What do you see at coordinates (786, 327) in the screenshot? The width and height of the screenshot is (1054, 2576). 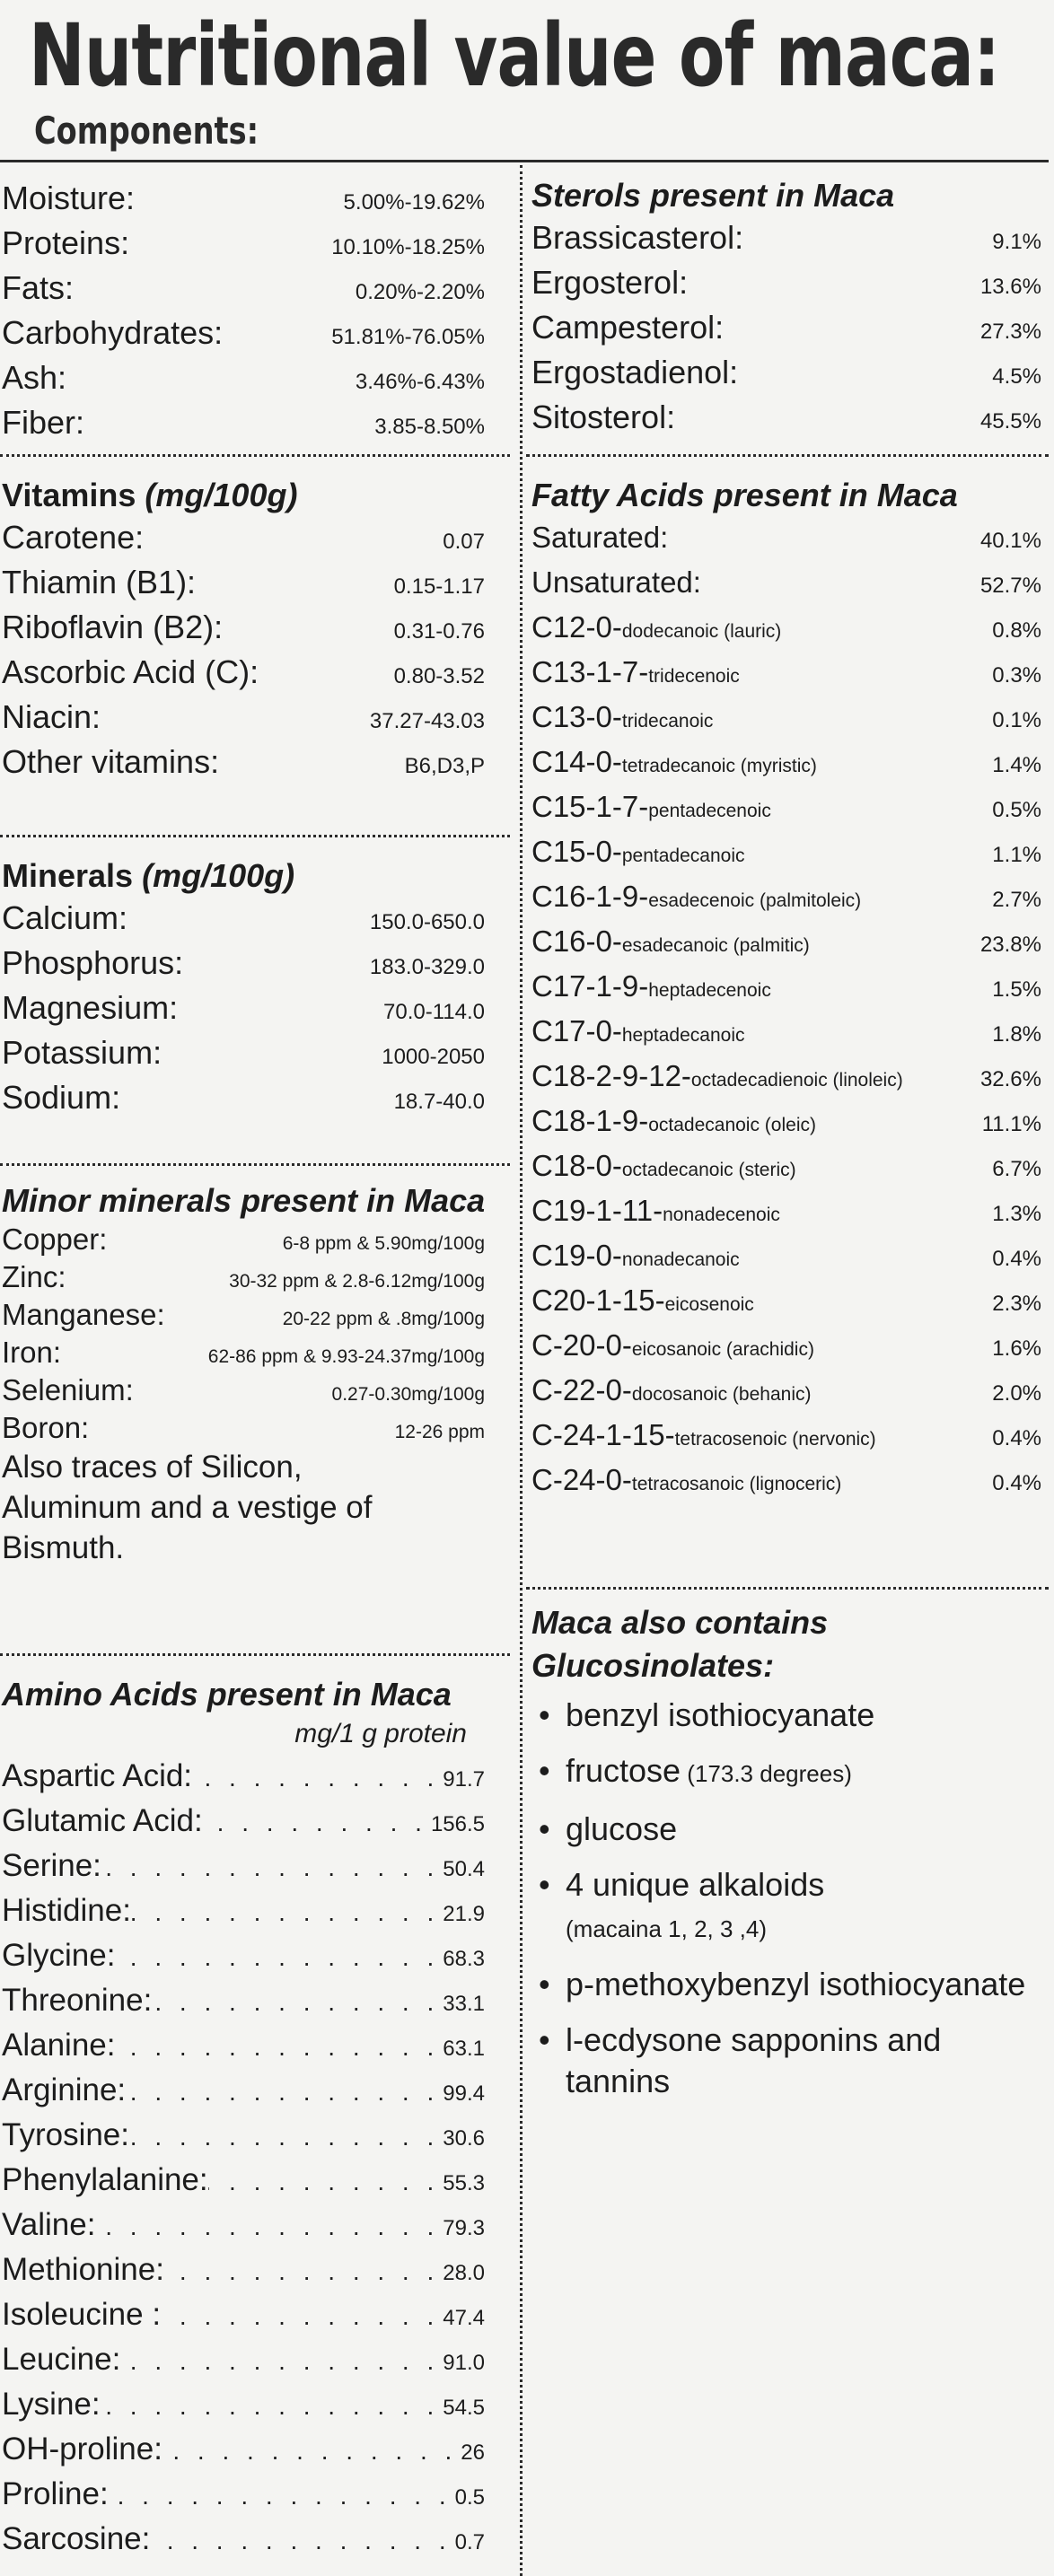 I see `sterol-row: Campesterol: 27.3%` at bounding box center [786, 327].